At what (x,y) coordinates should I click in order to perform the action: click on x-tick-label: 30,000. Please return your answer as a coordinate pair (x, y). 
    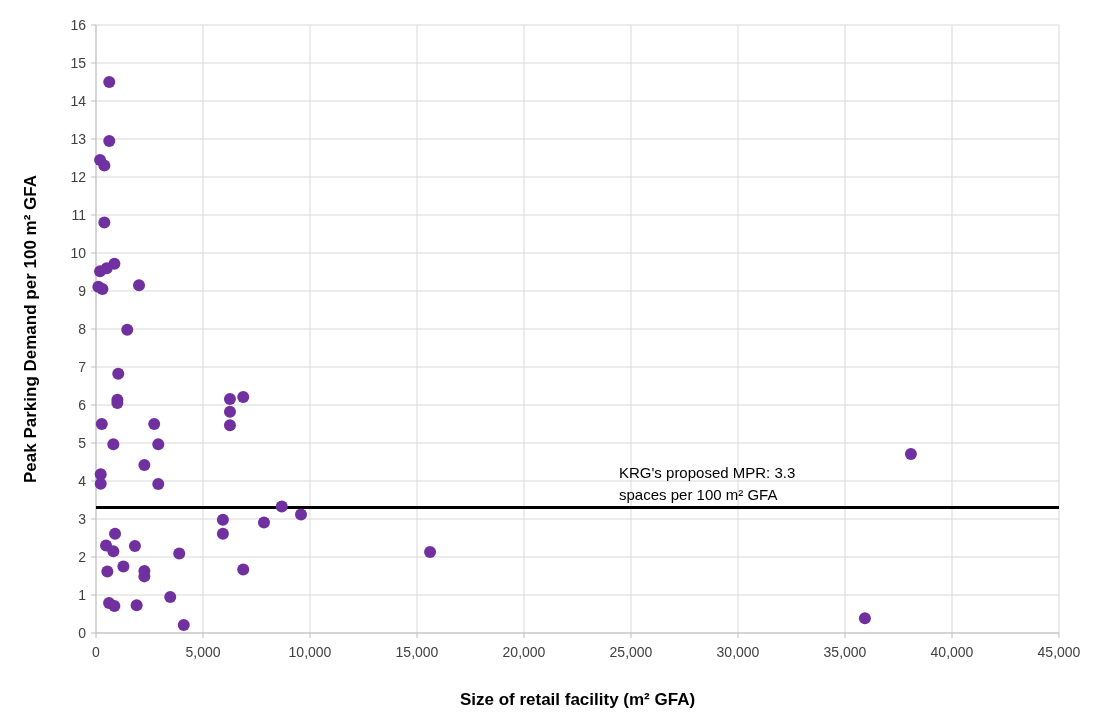
    Looking at the image, I should click on (738, 652).